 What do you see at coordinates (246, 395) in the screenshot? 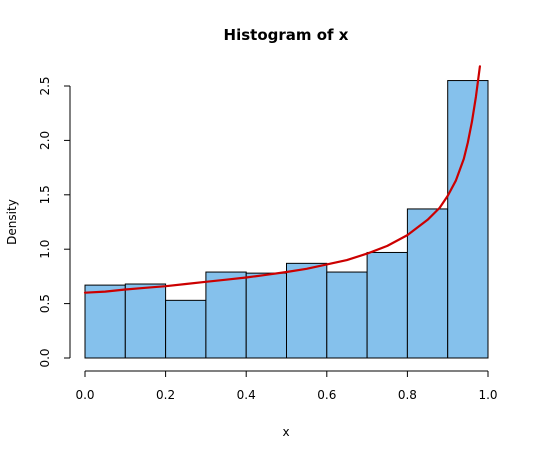
I see `x-tick-label: 0.4` at bounding box center [246, 395].